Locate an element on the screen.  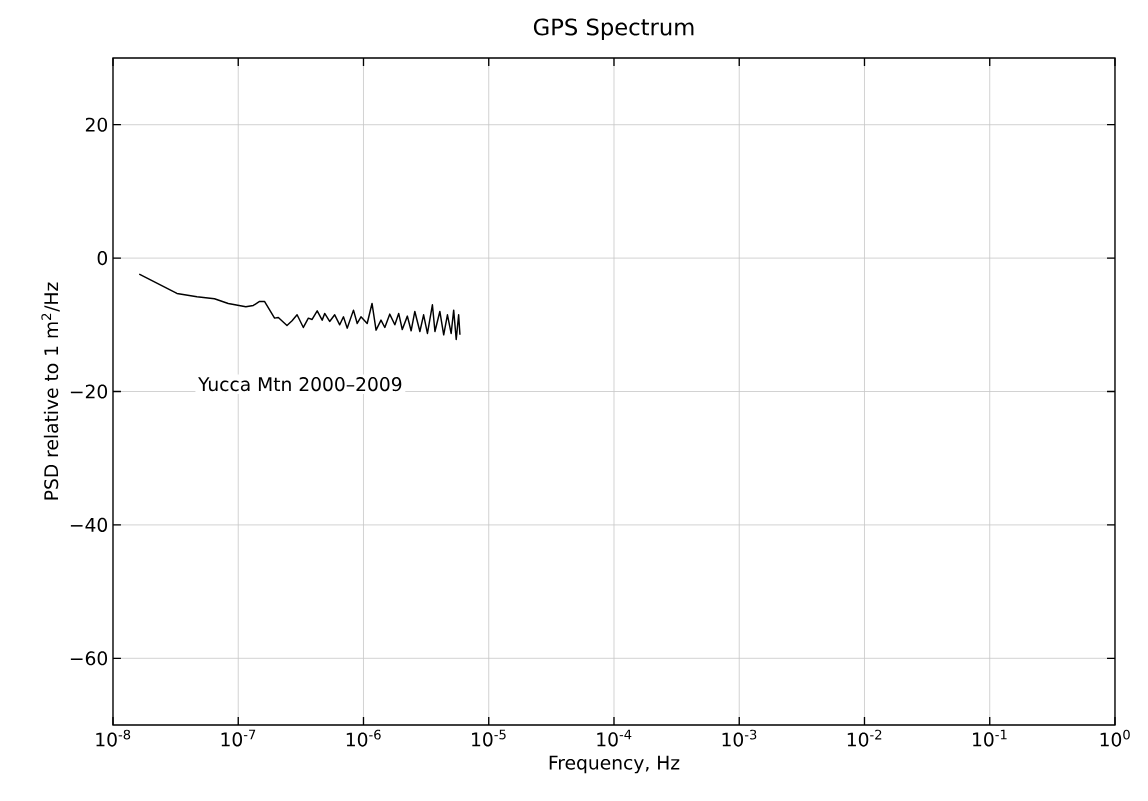
y-tick-label: 0 is located at coordinates (102, 258).